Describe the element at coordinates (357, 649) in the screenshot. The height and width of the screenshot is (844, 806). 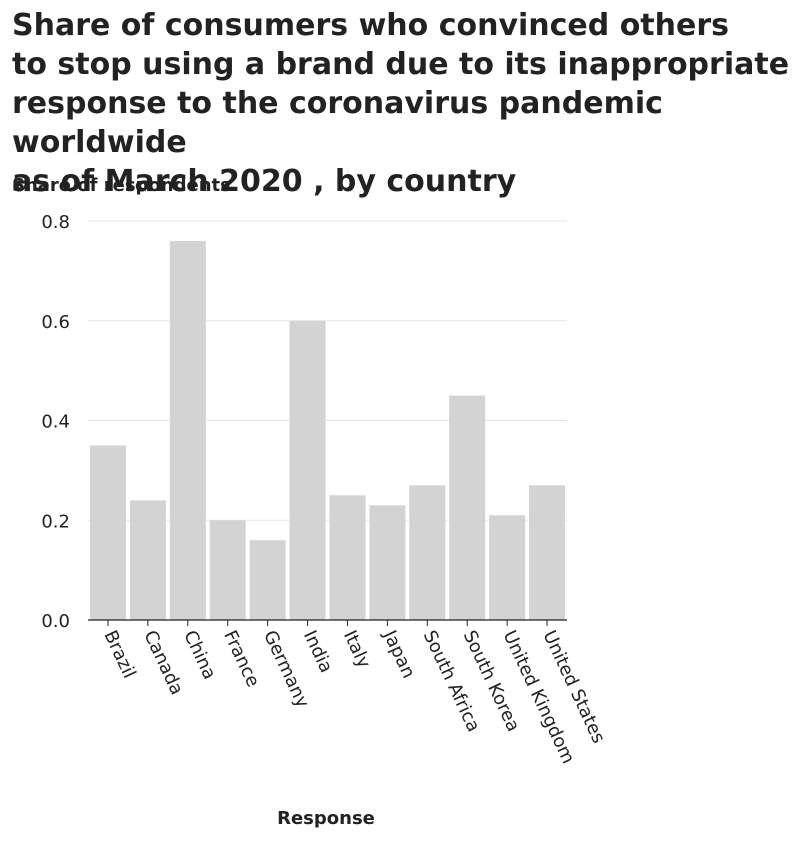
I see `x-tick-label: Italy` at that location.